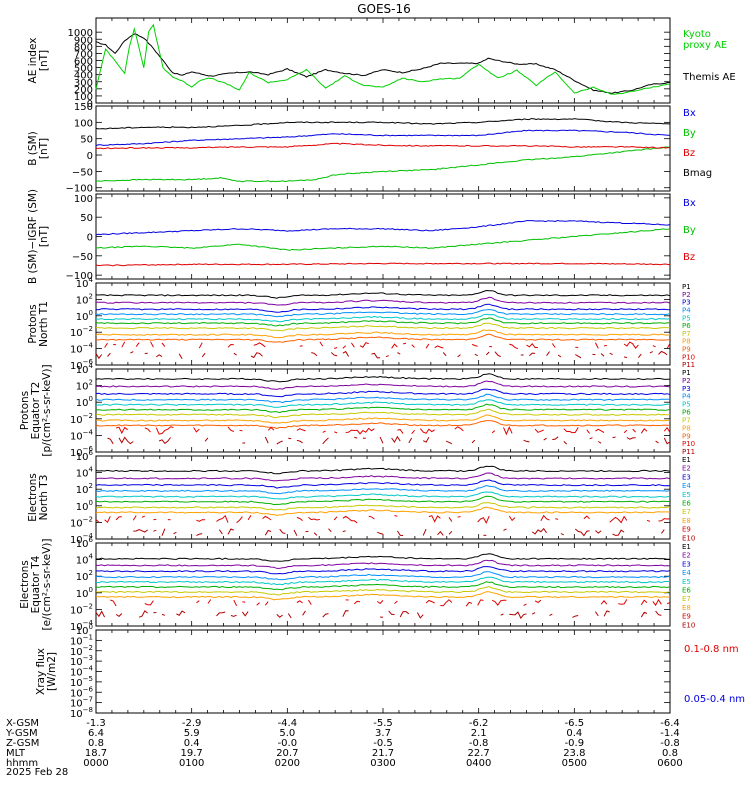 Image resolution: width=750 pixels, height=800 pixels. Describe the element at coordinates (41, 671) in the screenshot. I see `y-axis-label: Xray flux` at that location.